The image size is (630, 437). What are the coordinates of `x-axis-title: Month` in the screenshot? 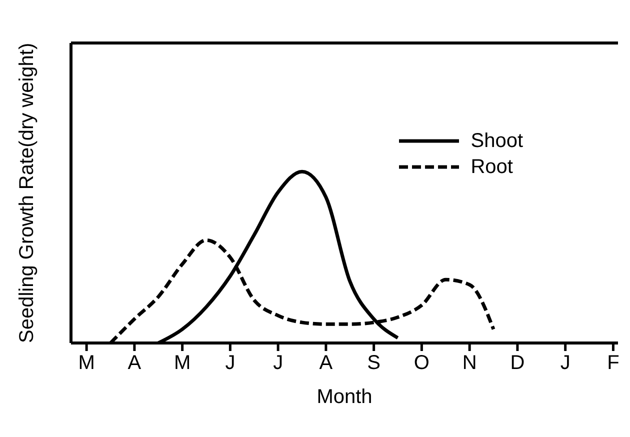 It's located at (344, 397).